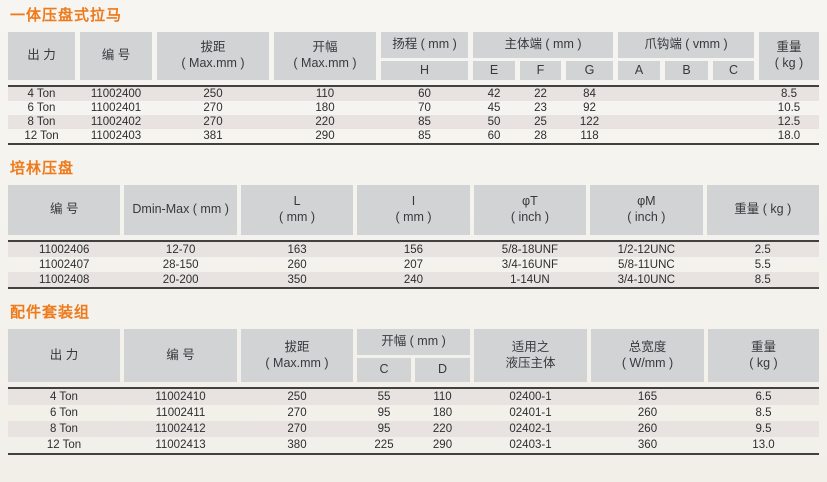 Image resolution: width=827 pixels, height=482 pixels. I want to click on cell: 12.5, so click(789, 122).